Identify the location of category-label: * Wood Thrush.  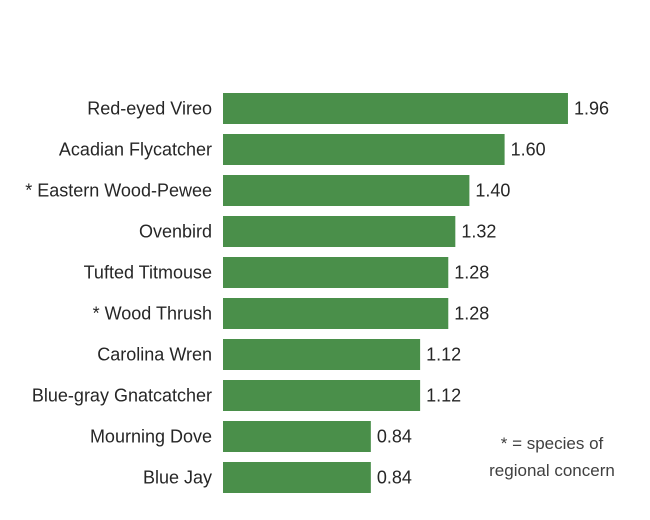
(152, 314).